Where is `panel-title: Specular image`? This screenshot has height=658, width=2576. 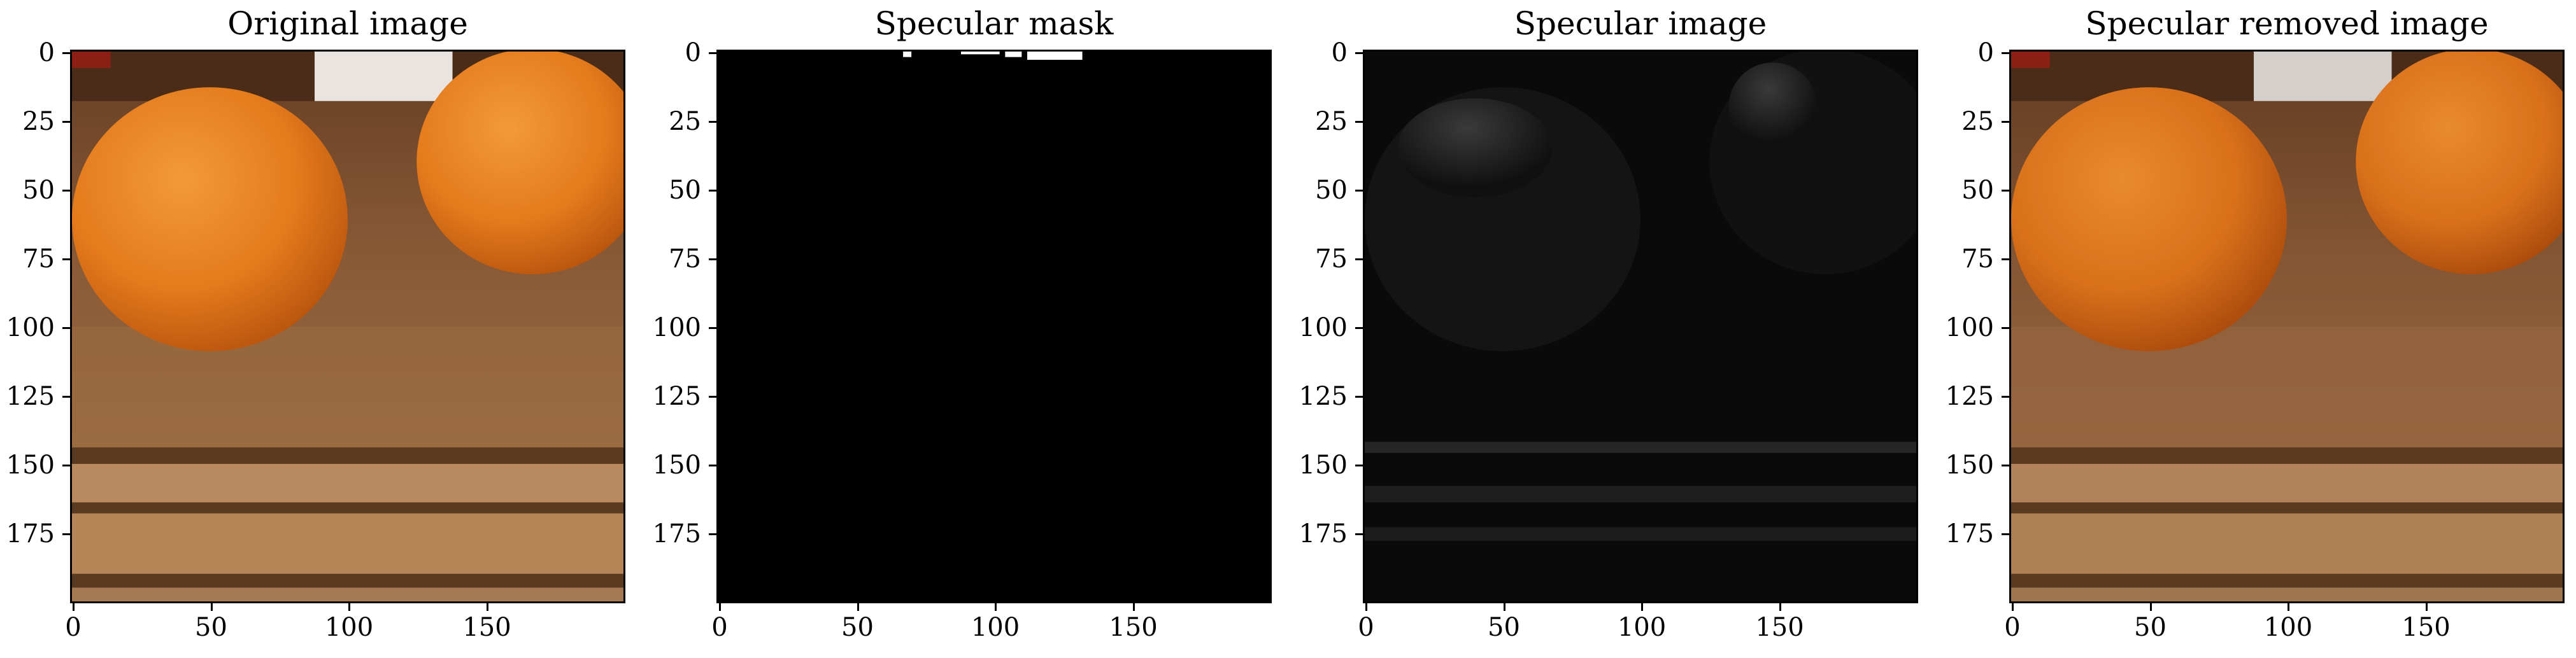
panel-title: Specular image is located at coordinates (1641, 23).